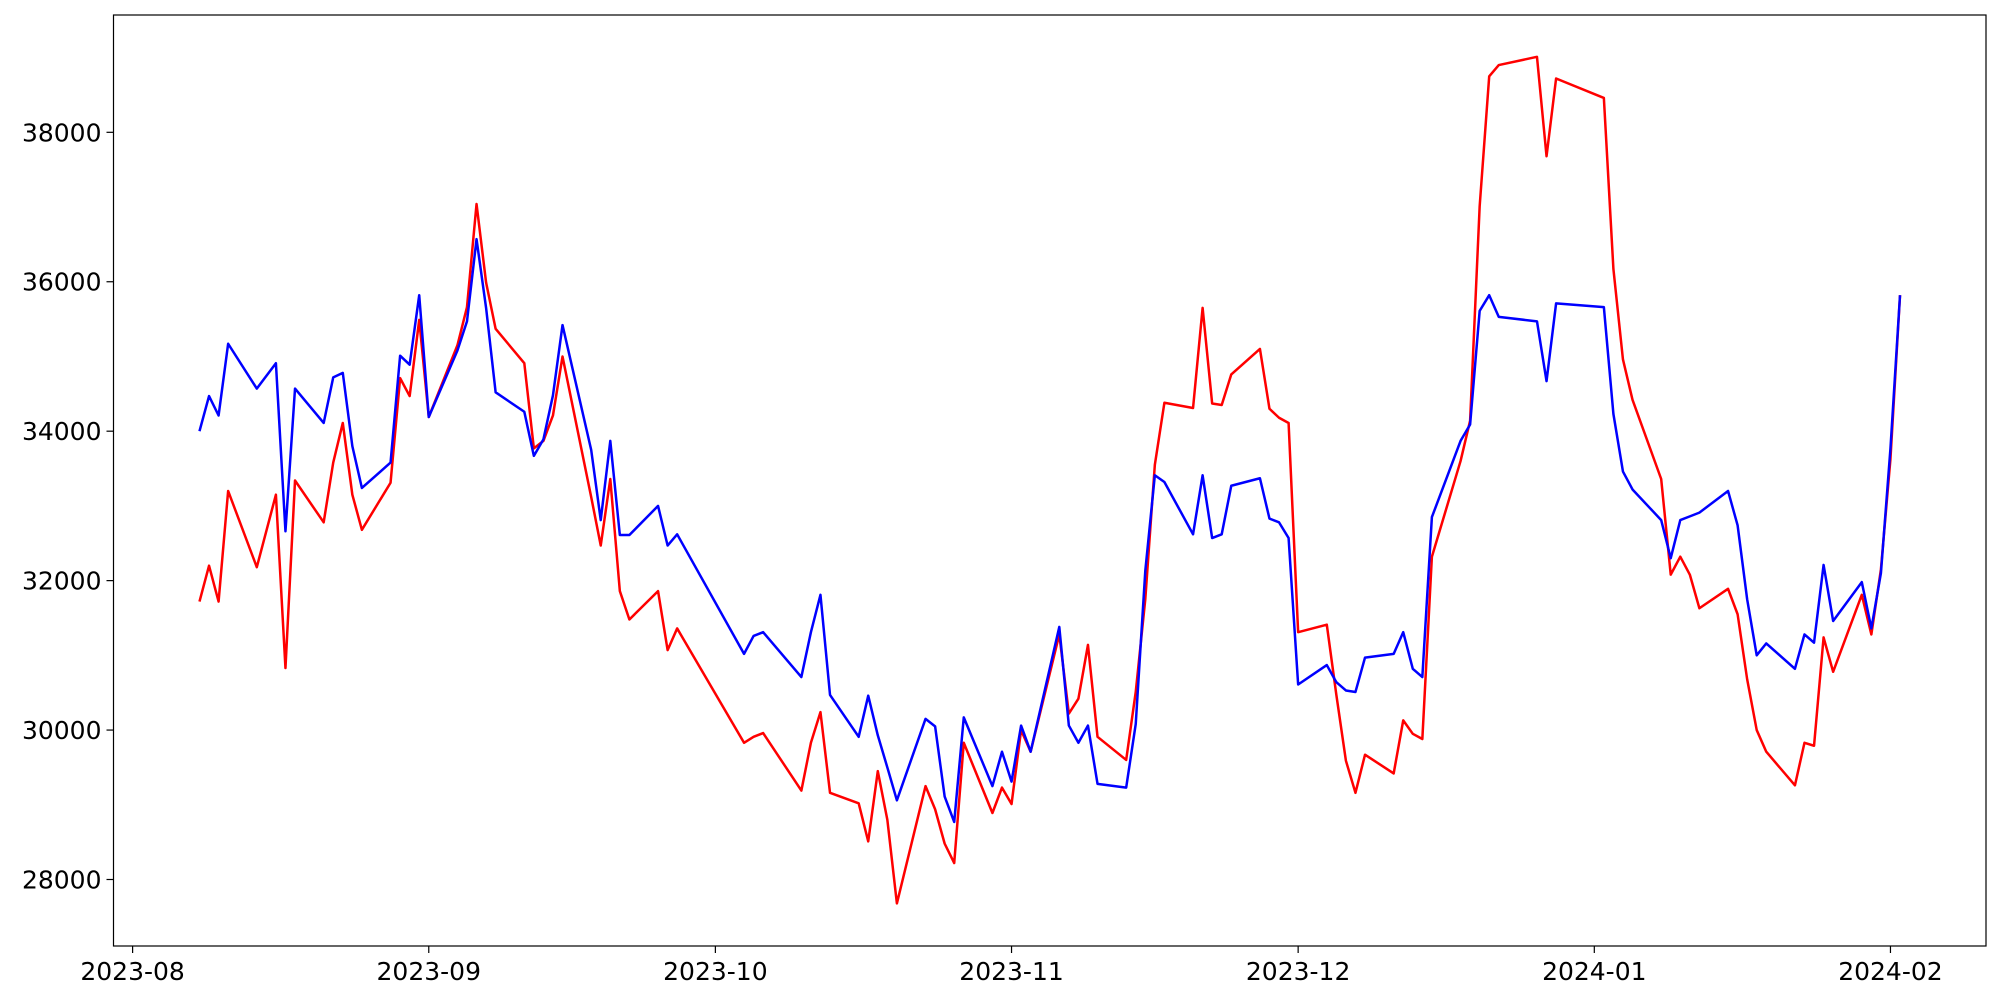  I want to click on x-tick-label: 2023-11, so click(1011, 971).